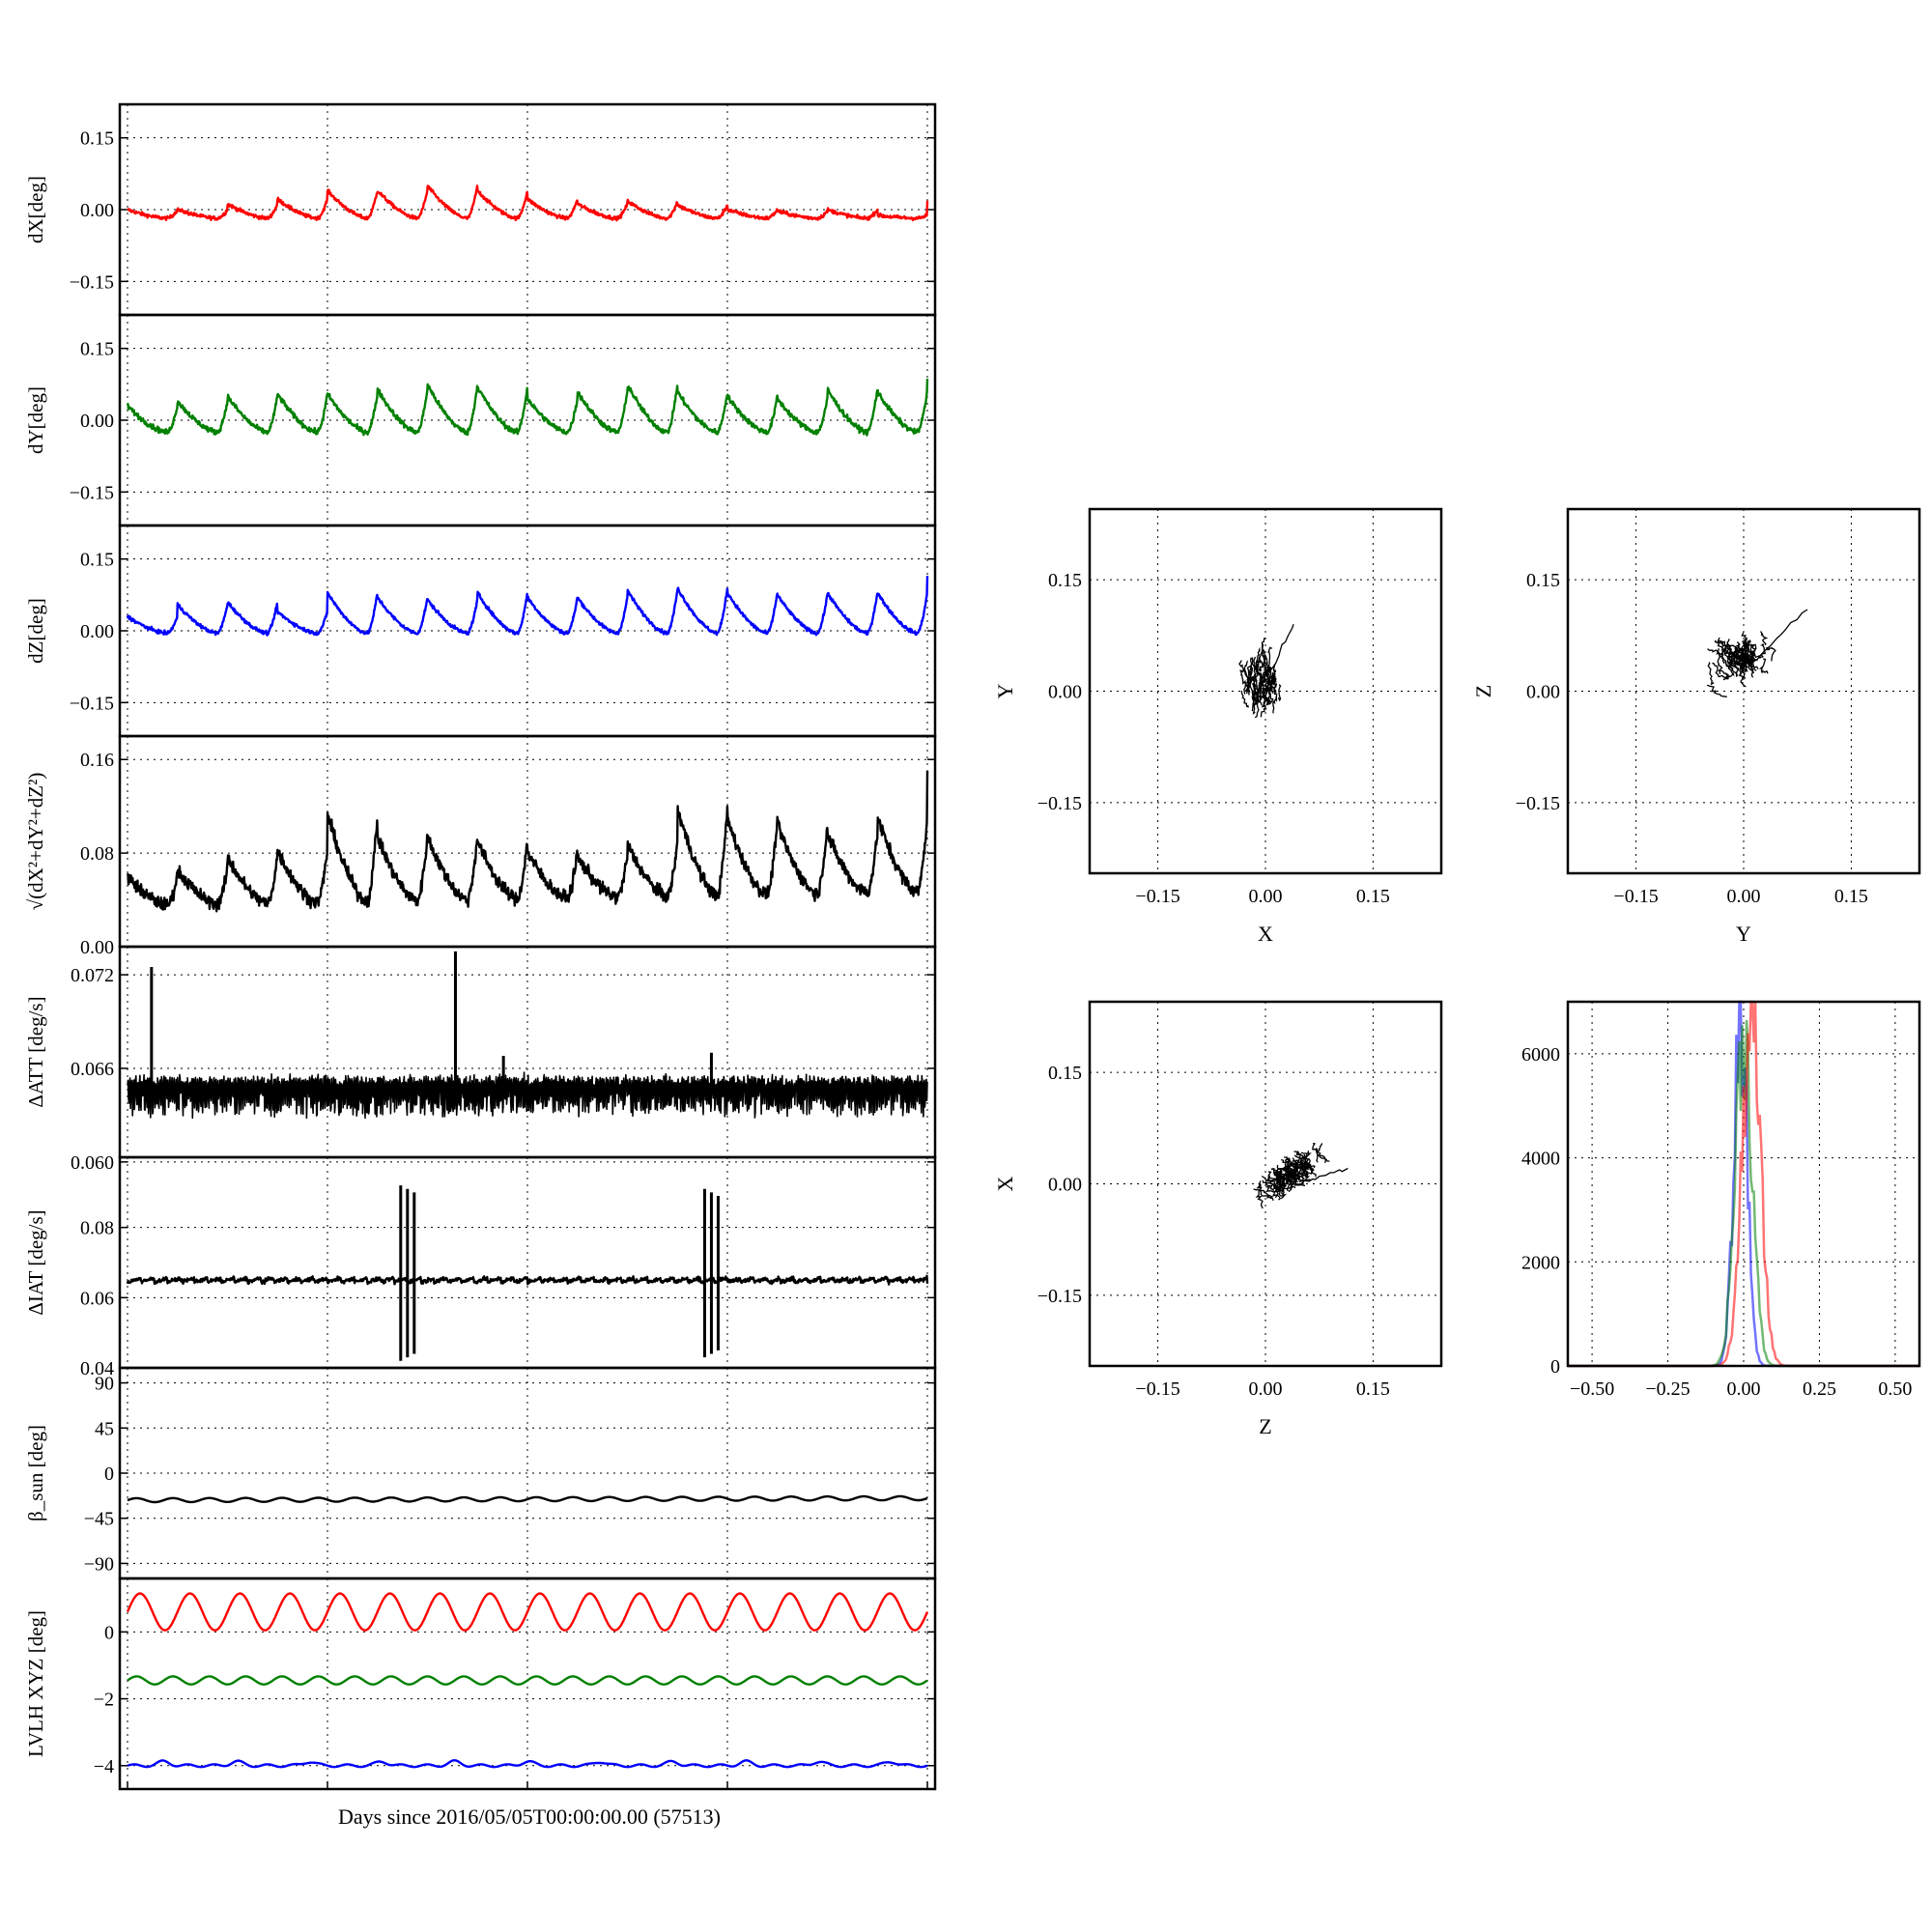  I want to click on panel-lvlh: 0 −2 −4 LVLH XYZ [deg], so click(480, 1684).